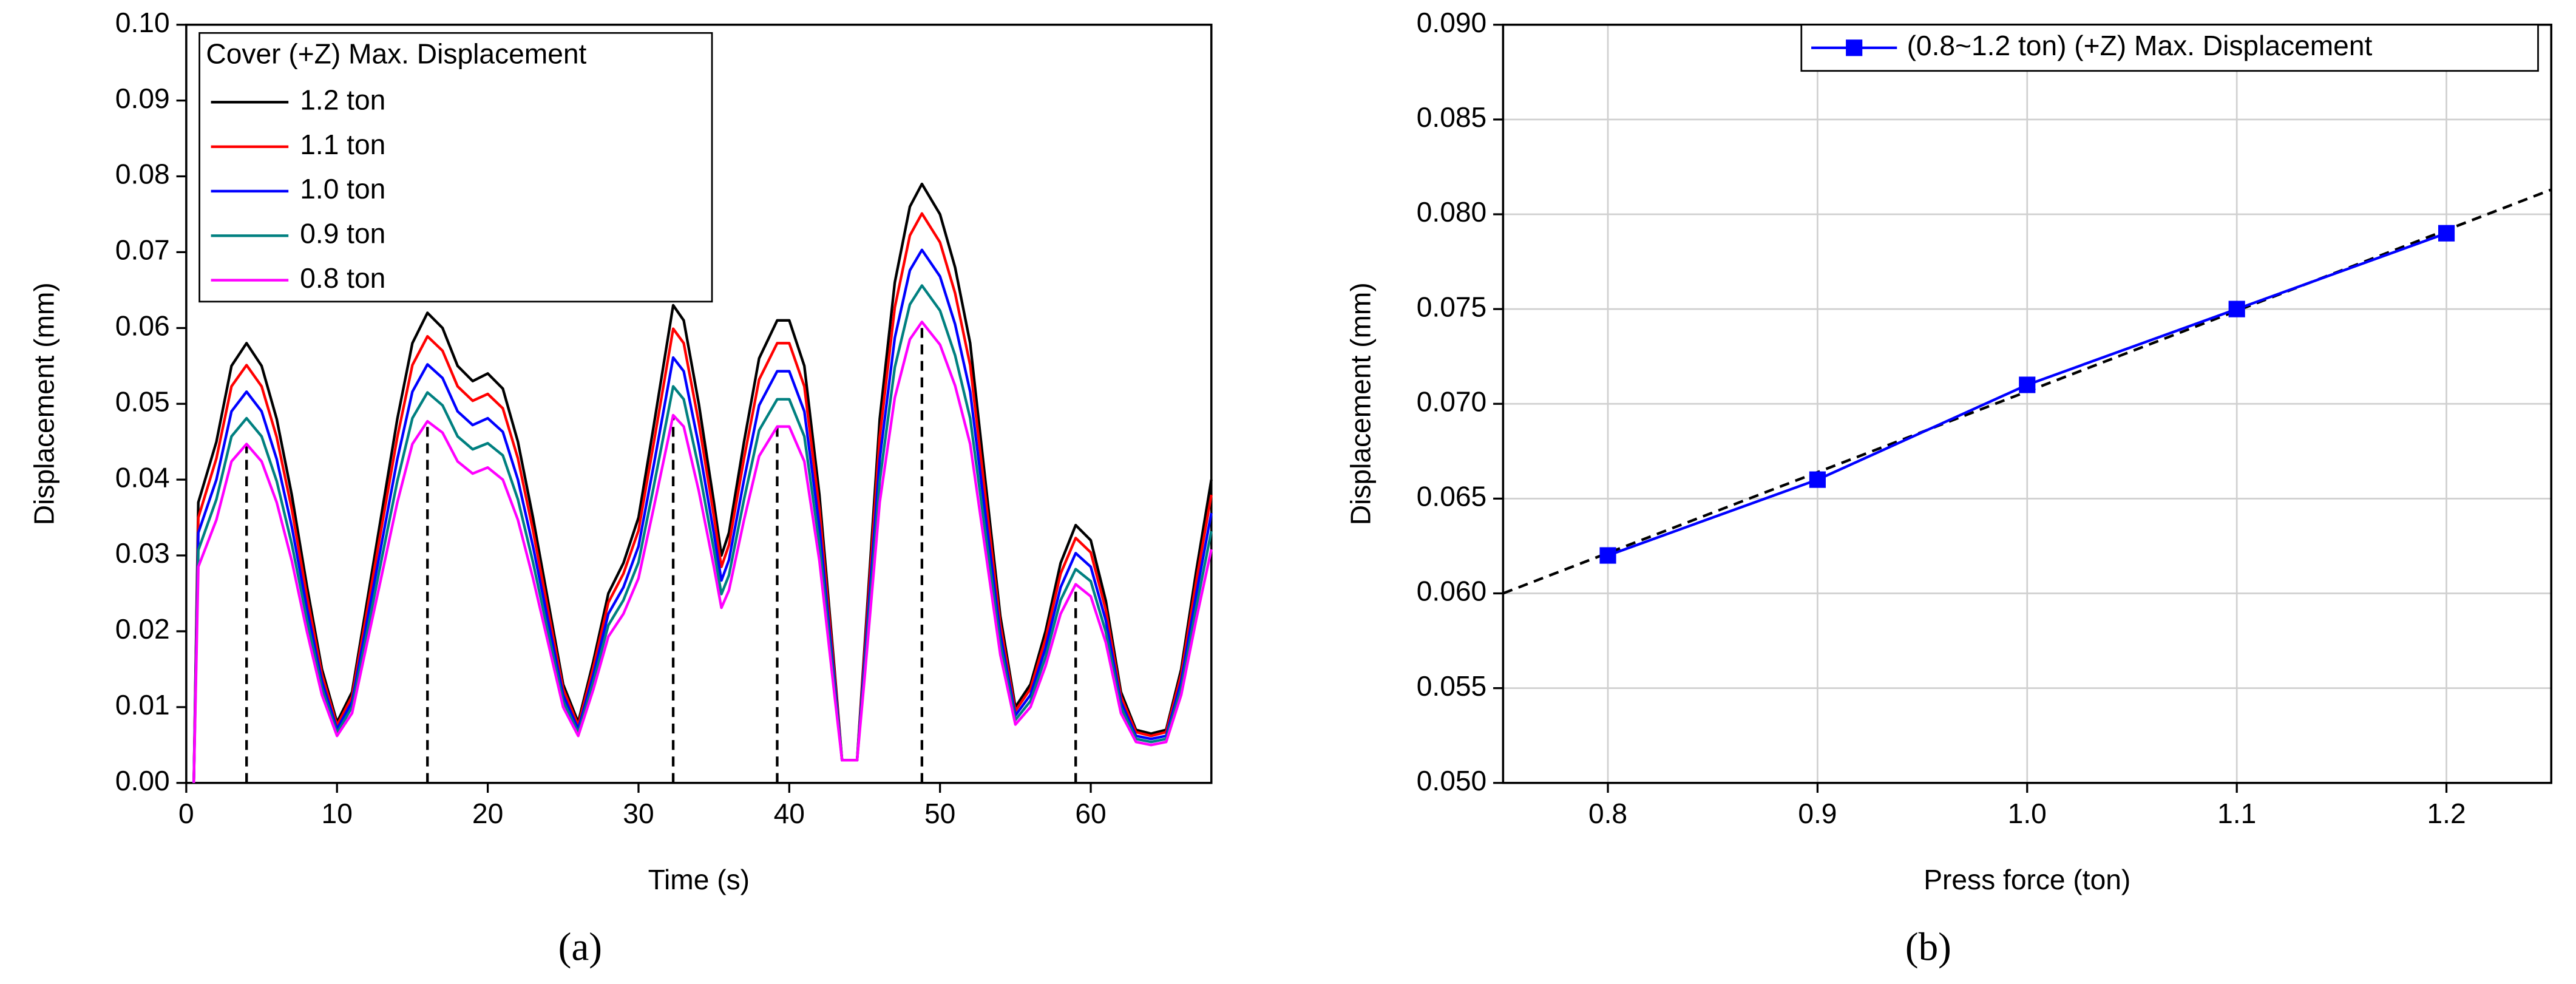 The image size is (2576, 984). I want to click on y-tick-label: 0.055, so click(1452, 686).